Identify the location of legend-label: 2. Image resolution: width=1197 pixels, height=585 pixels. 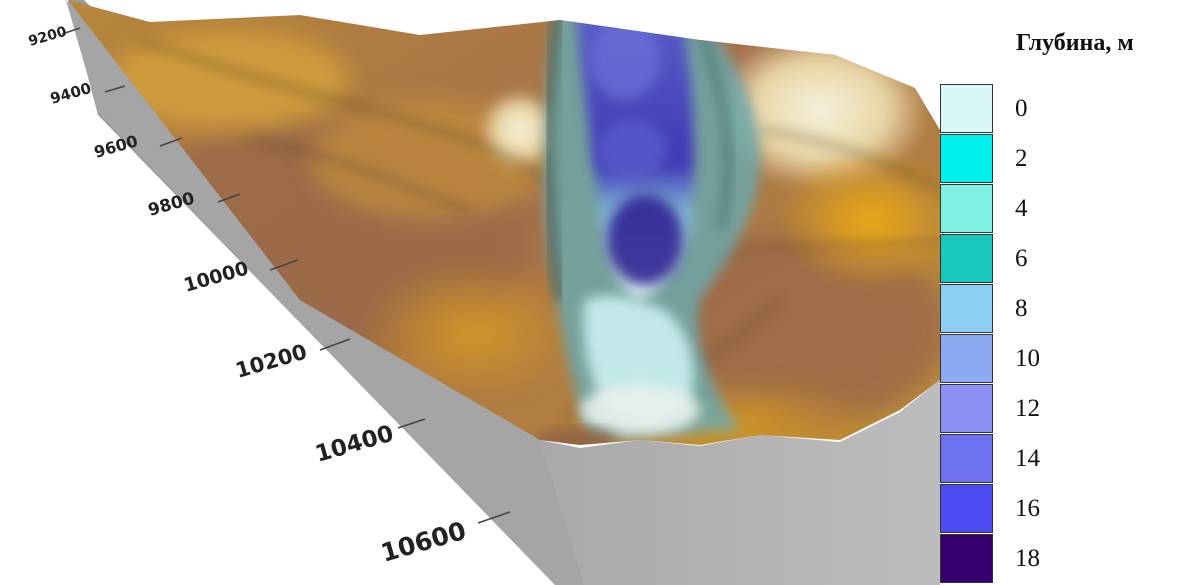
(1021, 158).